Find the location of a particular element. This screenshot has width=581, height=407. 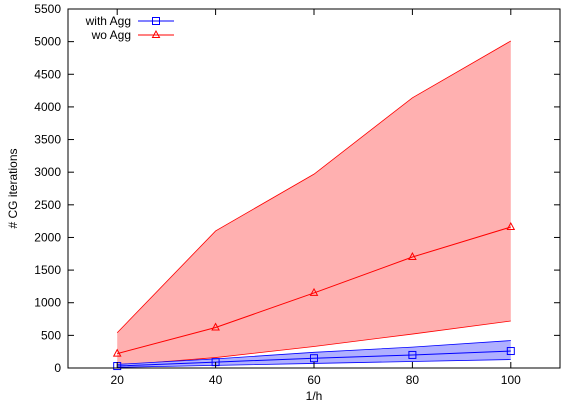

y-tick-label: 1500 is located at coordinates (47, 270).